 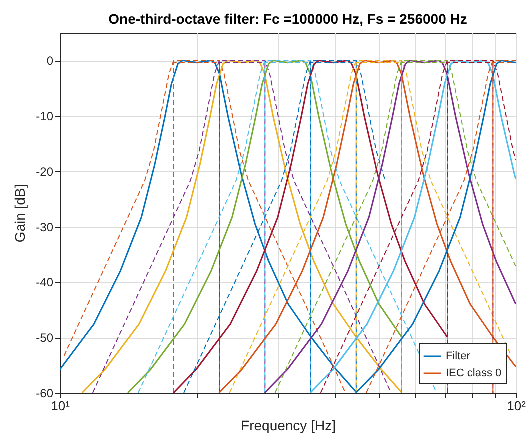 What do you see at coordinates (45, 117) in the screenshot?
I see `y-tick-label: -10` at bounding box center [45, 117].